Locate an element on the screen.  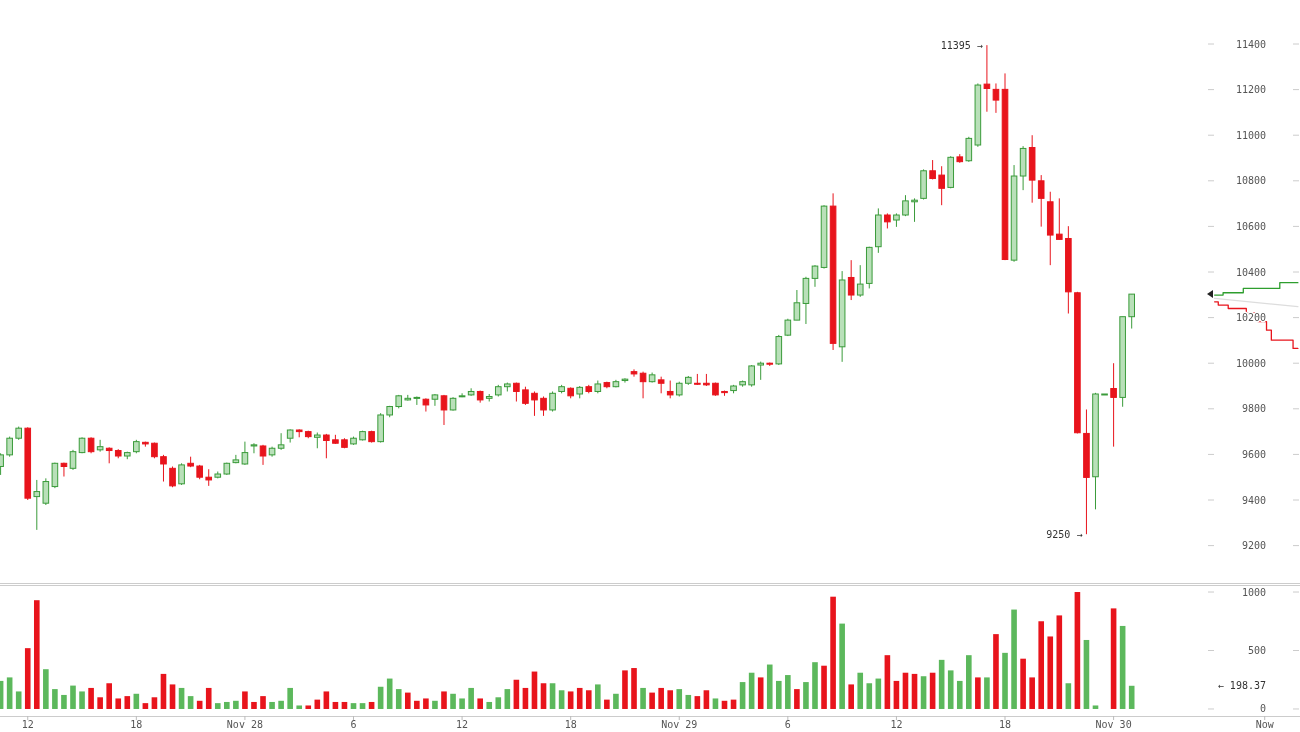
y-tick-label: 0 is located at coordinates (1262, 709).